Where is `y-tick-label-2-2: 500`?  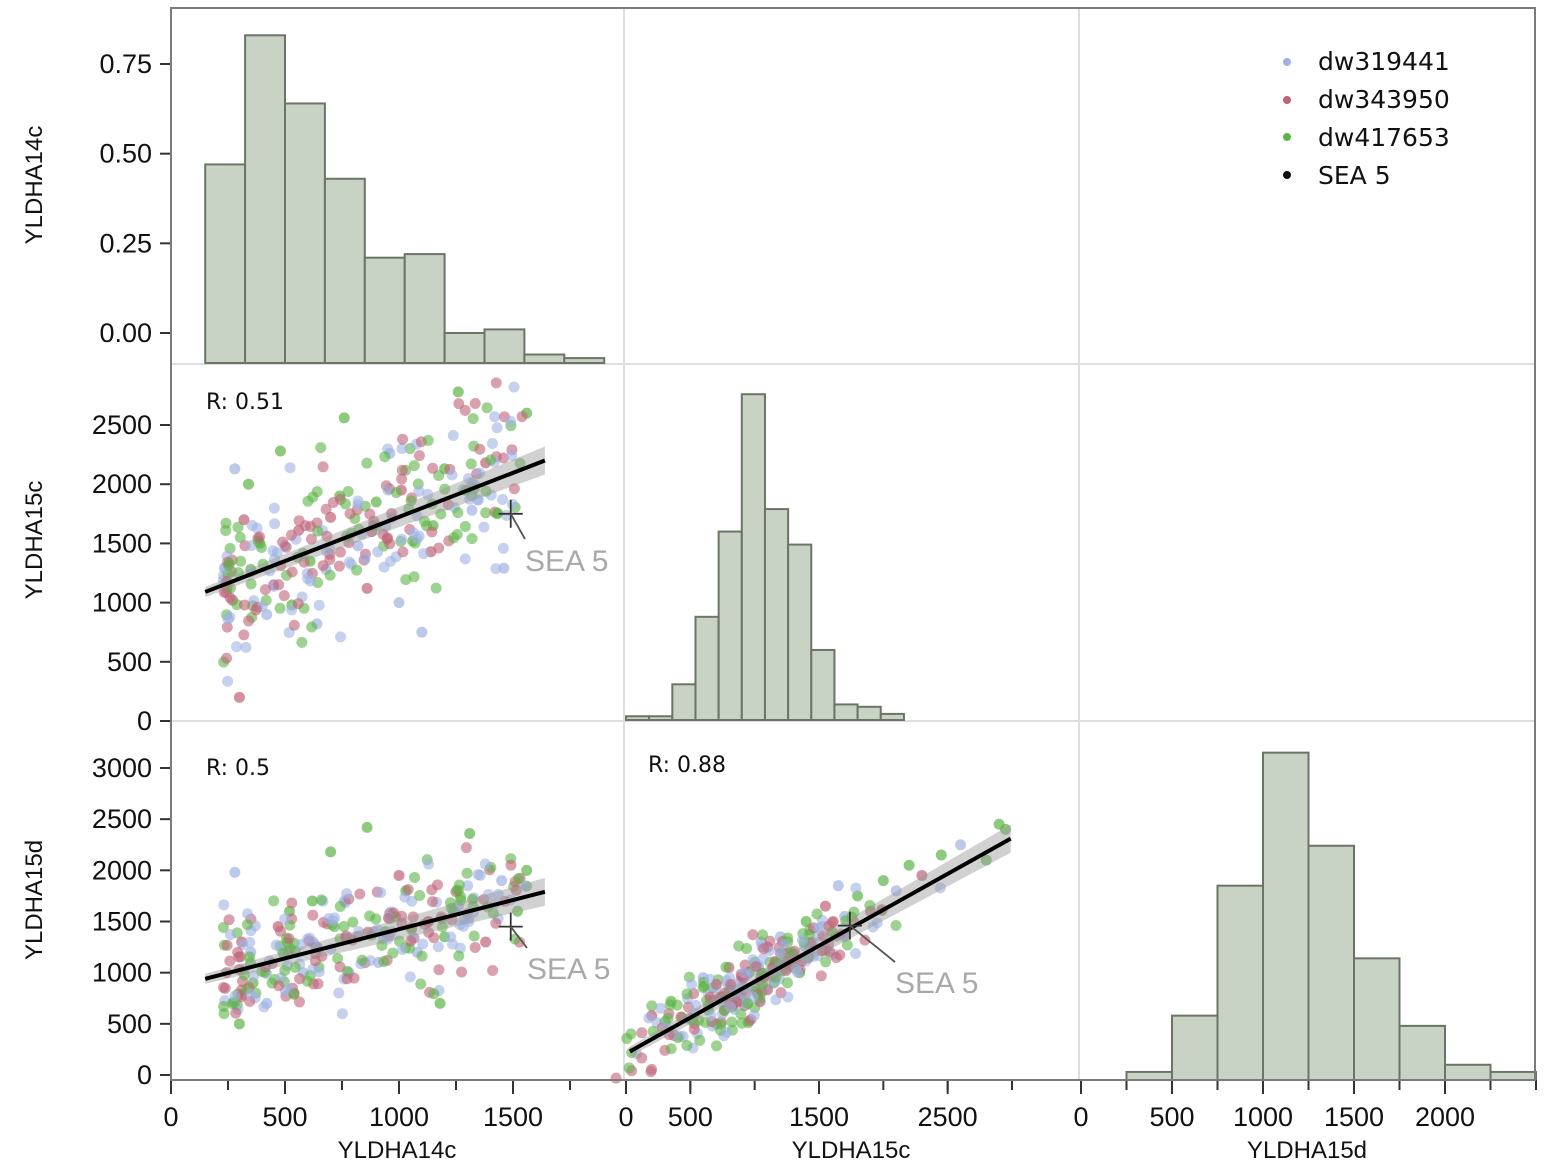
y-tick-label-2-2: 500 is located at coordinates (129, 662).